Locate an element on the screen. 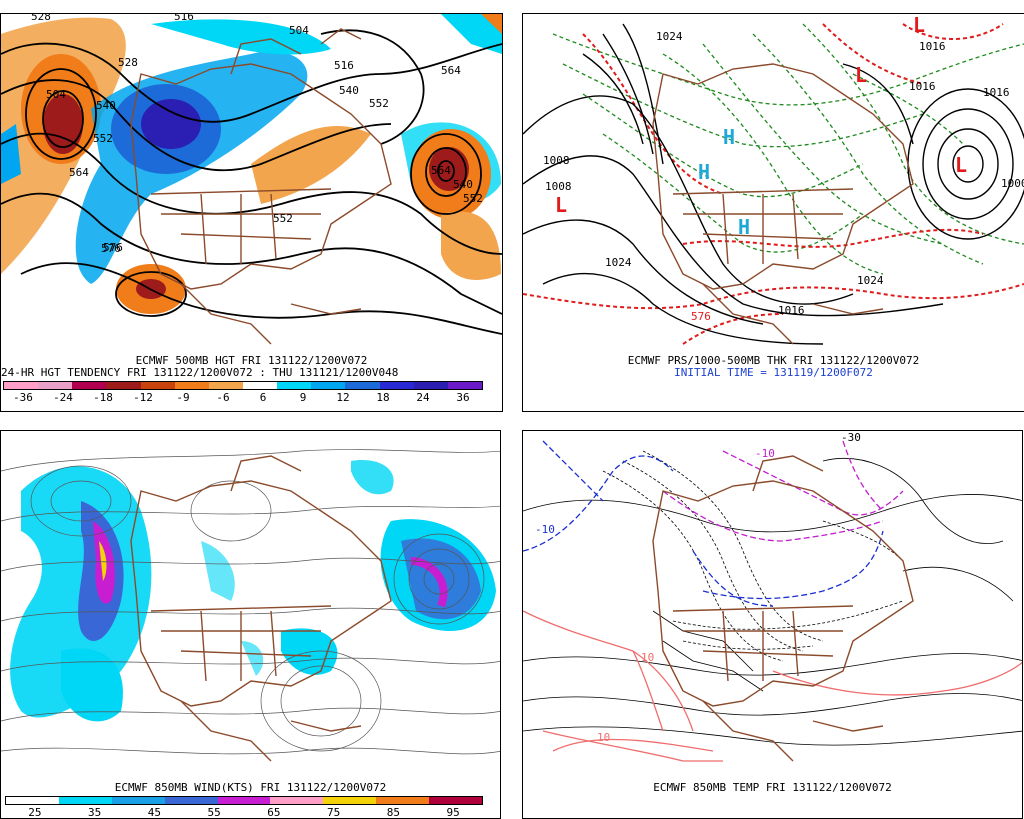 The width and height of the screenshot is (1024, 819). colorbar-tick-label: -18 is located at coordinates (103, 397).